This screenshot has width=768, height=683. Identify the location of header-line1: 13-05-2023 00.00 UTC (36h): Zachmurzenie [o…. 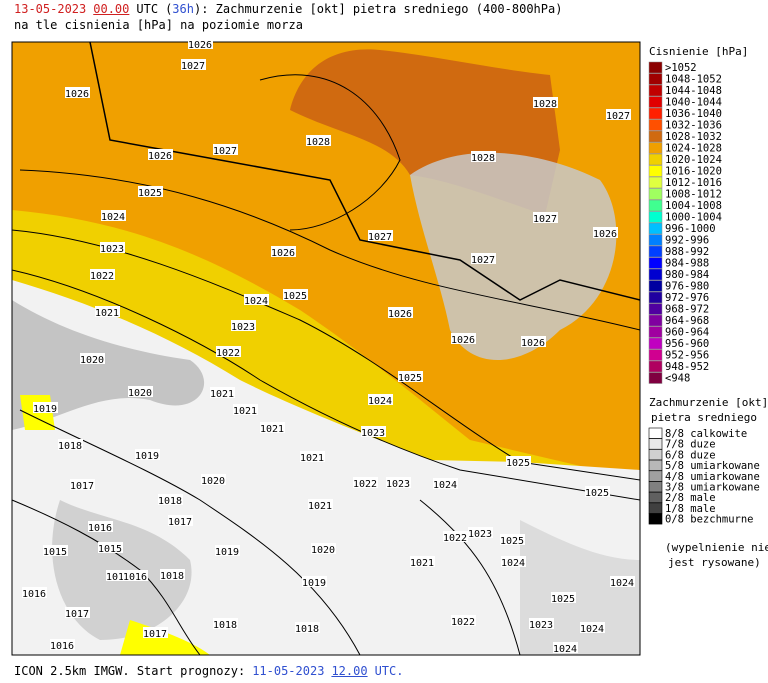
(288, 9).